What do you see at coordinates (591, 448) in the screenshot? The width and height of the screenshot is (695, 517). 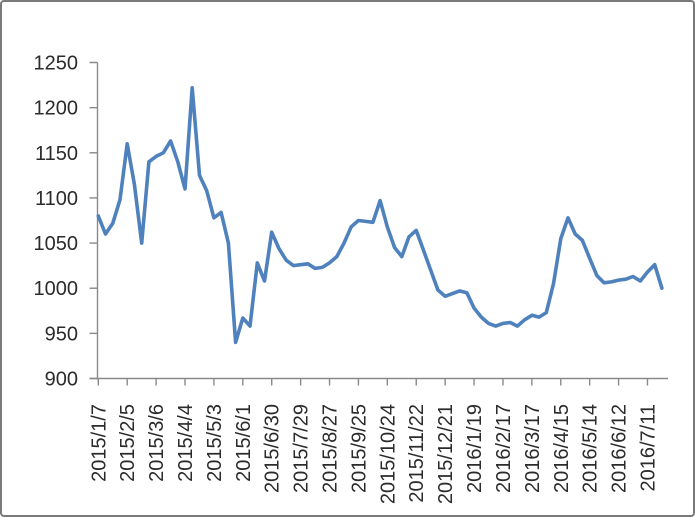 I see `x-axis-label: 2016/5/14` at bounding box center [591, 448].